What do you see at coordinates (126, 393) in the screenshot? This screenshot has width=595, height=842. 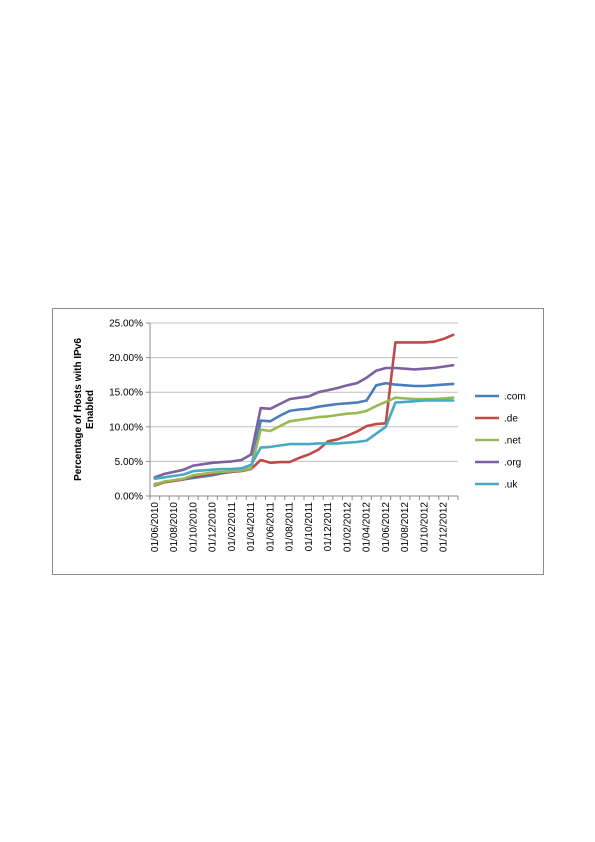 I see `y-tick-label: 15.00%` at bounding box center [126, 393].